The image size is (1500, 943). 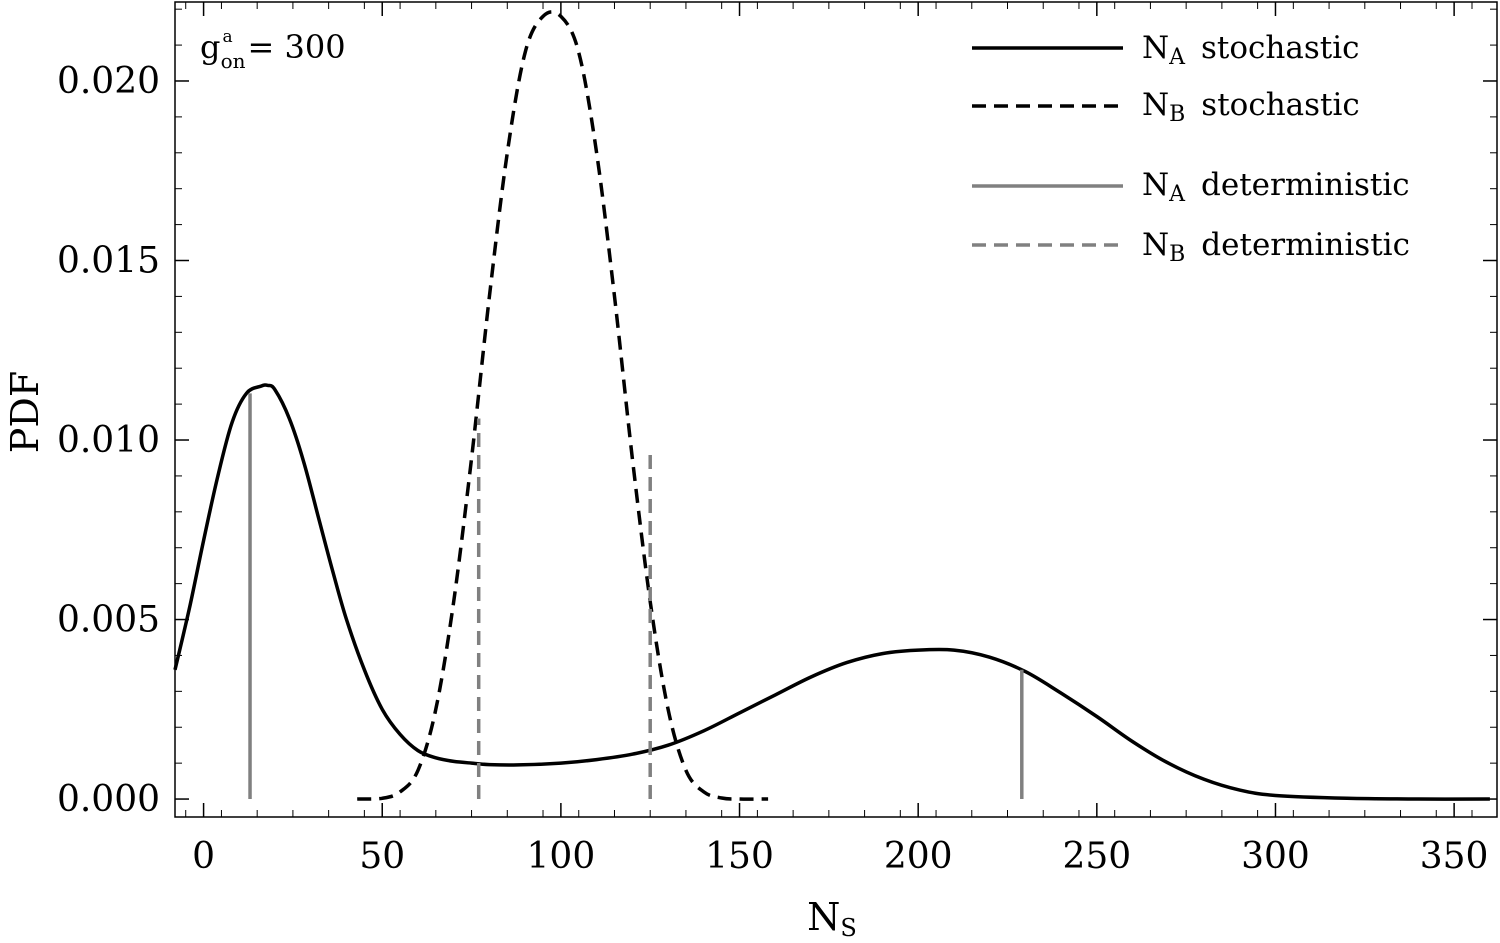 What do you see at coordinates (1251, 50) in the screenshot?
I see `legend-label-na-stochastic: NA stochastic` at bounding box center [1251, 50].